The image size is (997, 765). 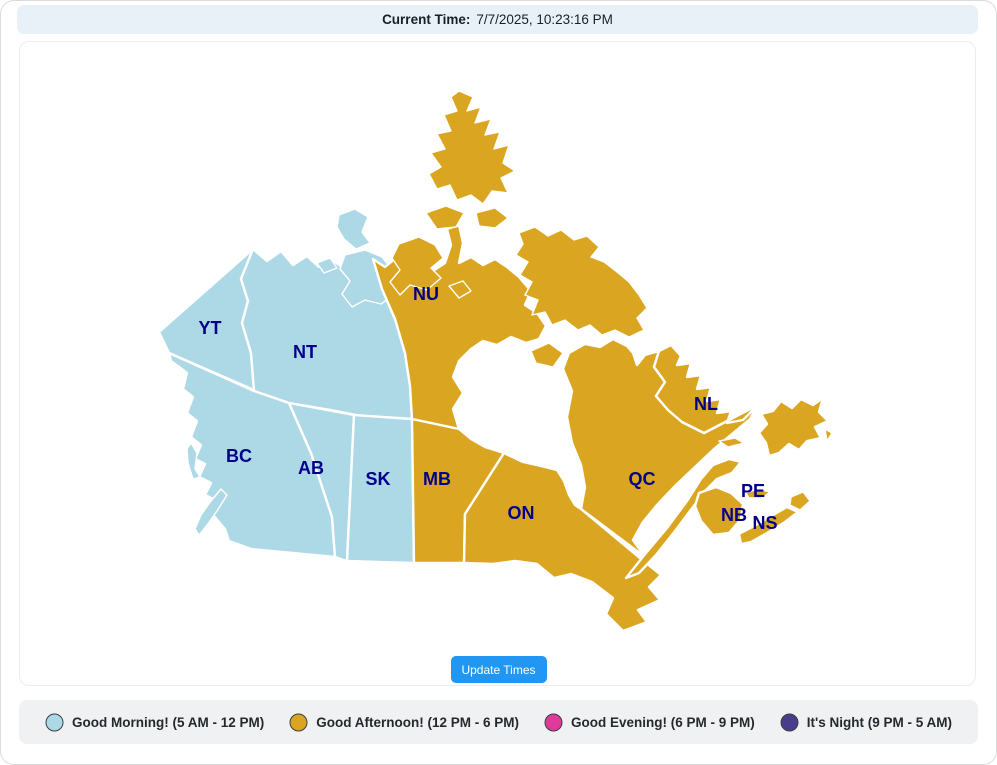 I want to click on morning-circle, so click(x=54, y=722).